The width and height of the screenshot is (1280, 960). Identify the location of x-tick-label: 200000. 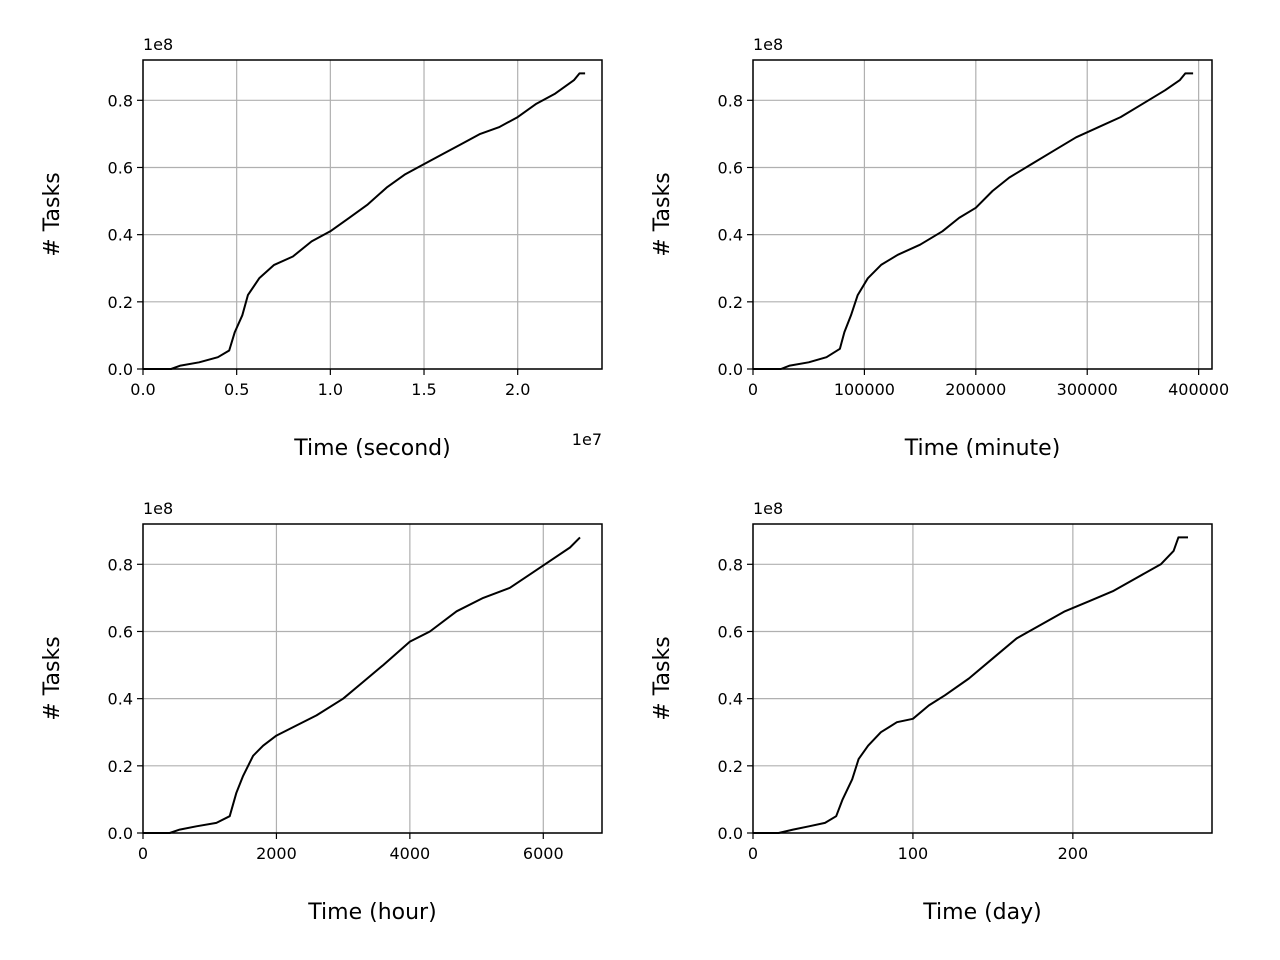
(975, 389).